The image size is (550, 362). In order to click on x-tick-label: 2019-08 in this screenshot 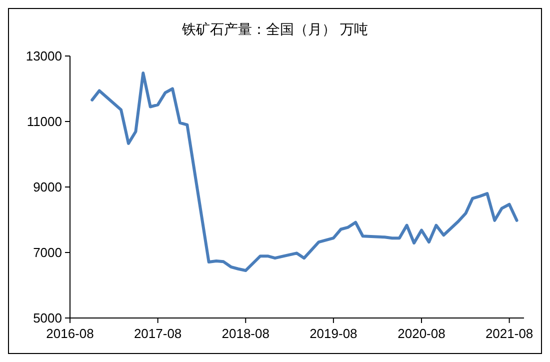, I will do `click(334, 333)`.